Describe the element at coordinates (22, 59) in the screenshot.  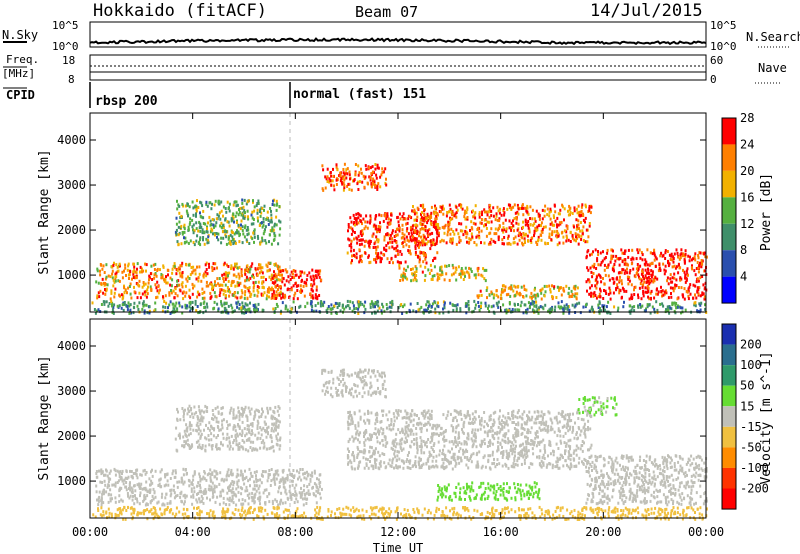
I see `freq-label: Freq.` at that location.